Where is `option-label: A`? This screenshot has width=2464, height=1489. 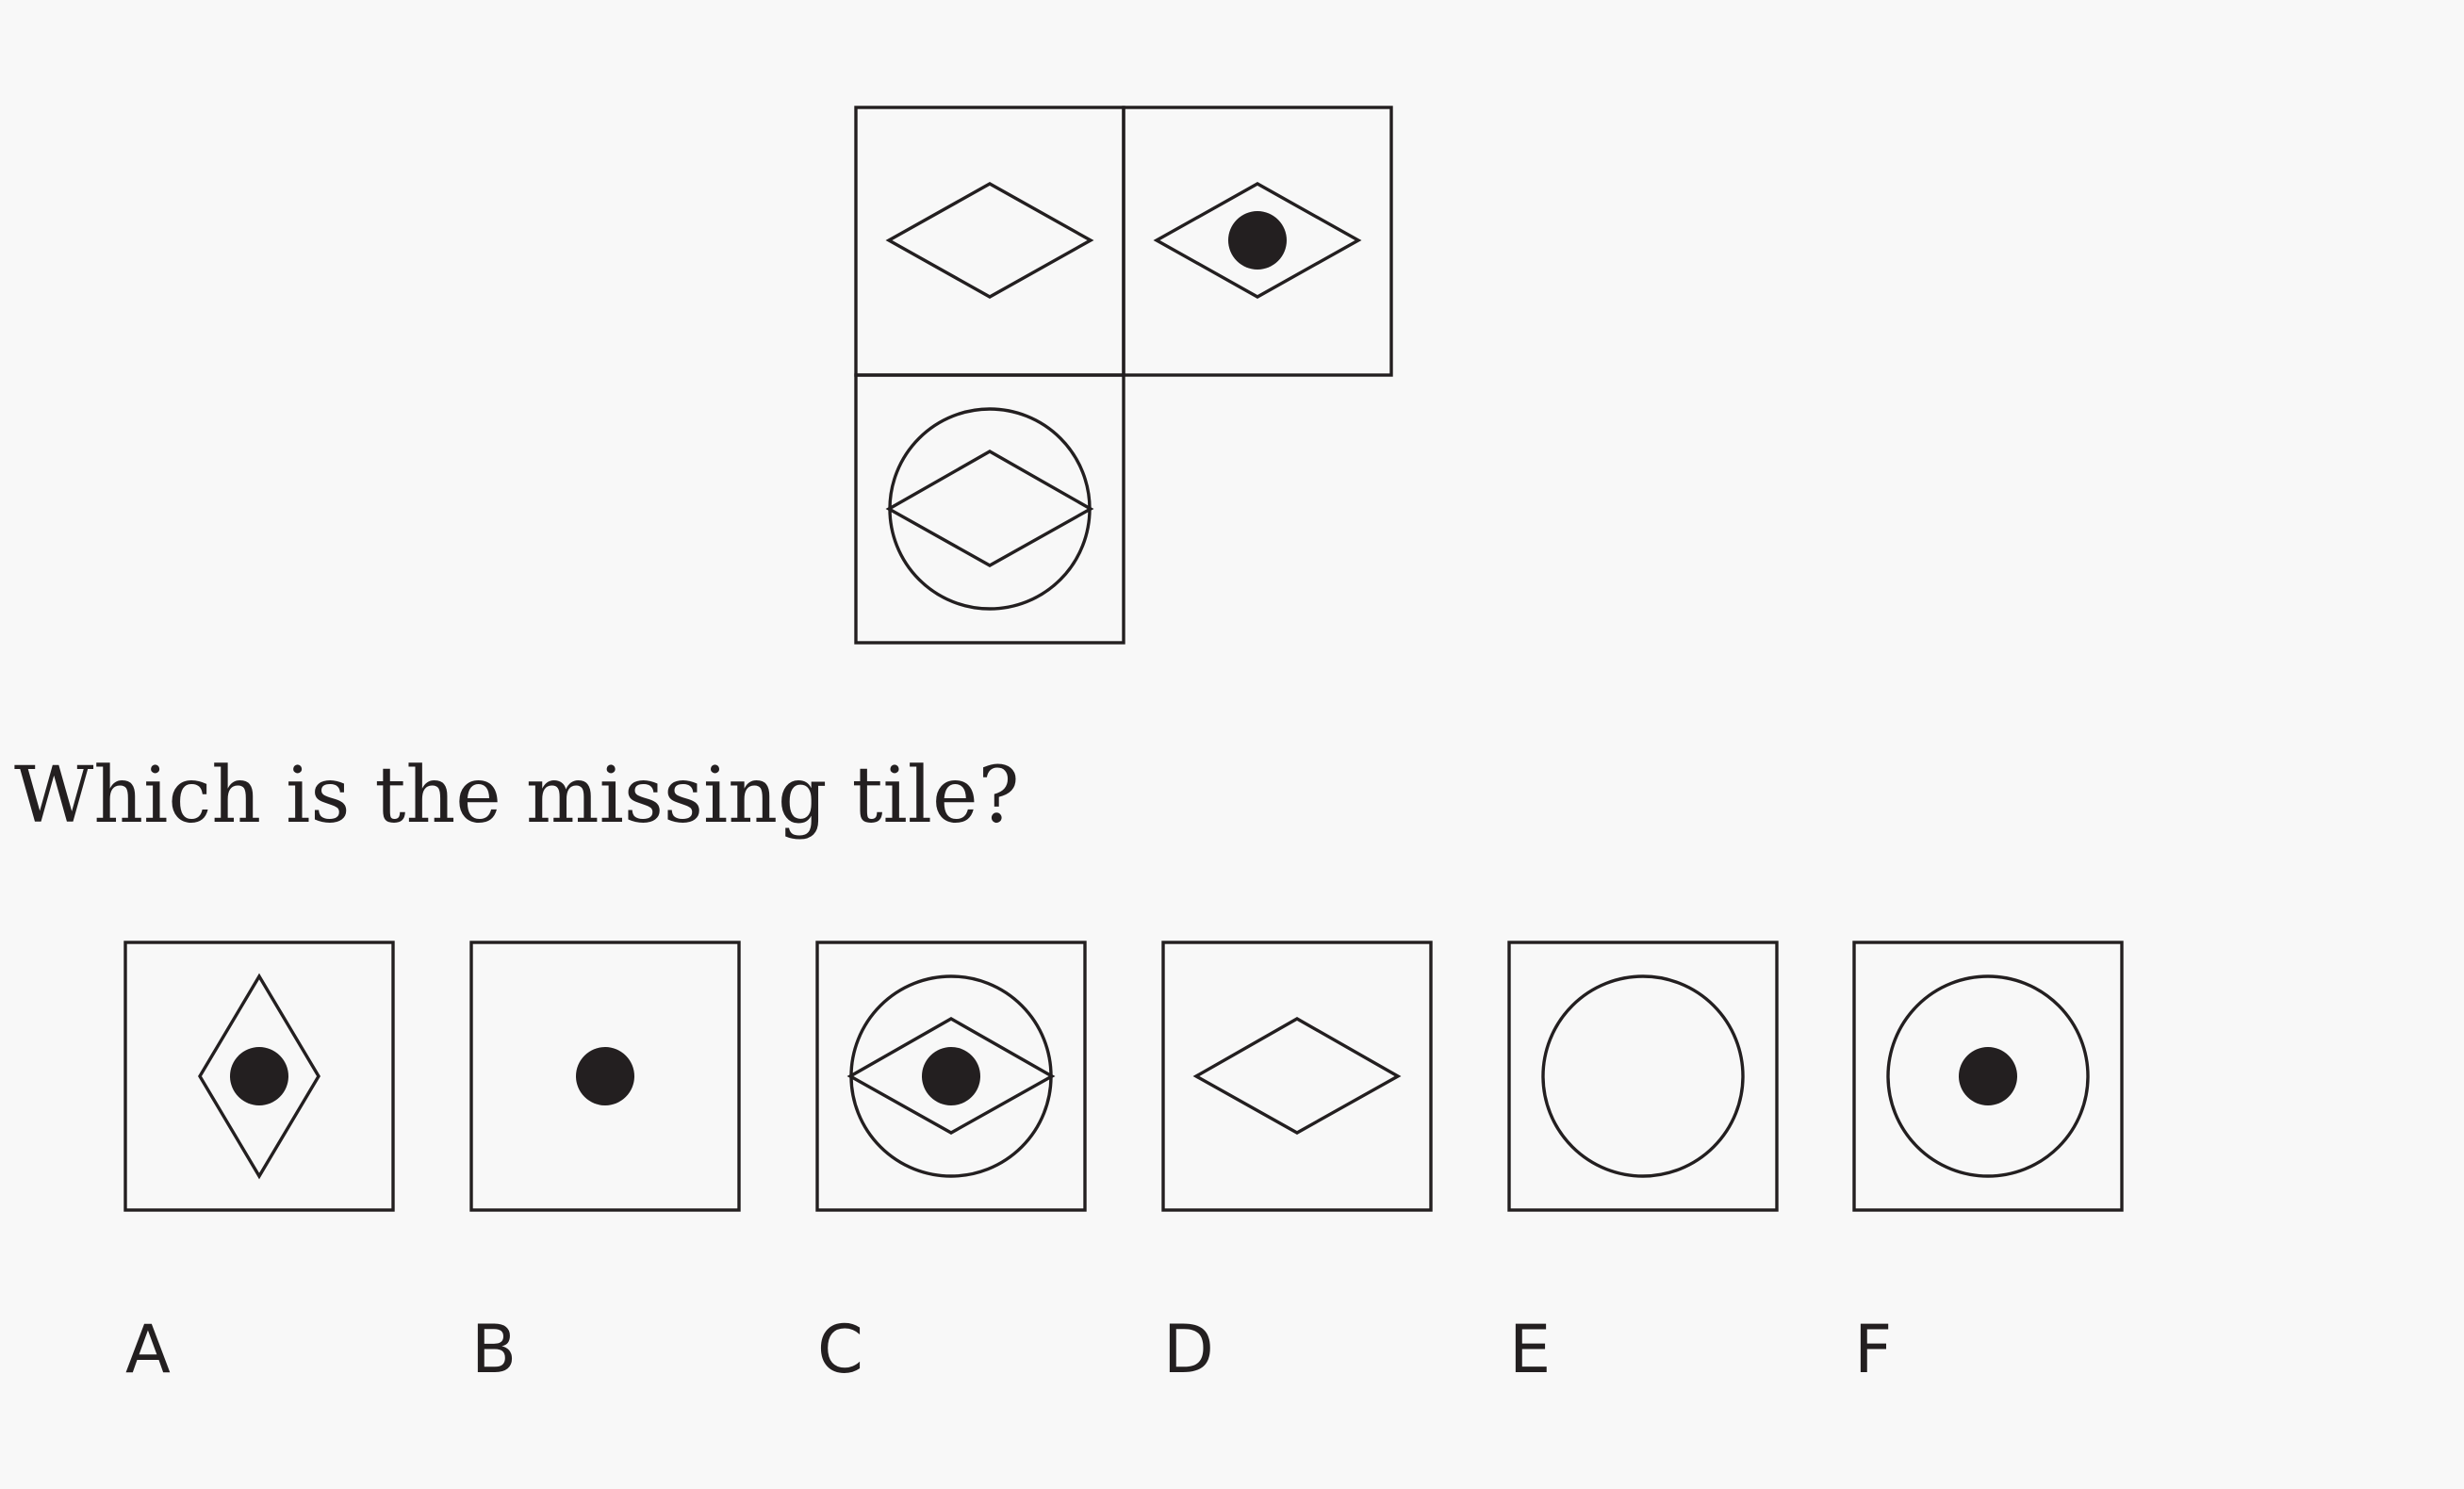 option-label: A is located at coordinates (148, 1349).